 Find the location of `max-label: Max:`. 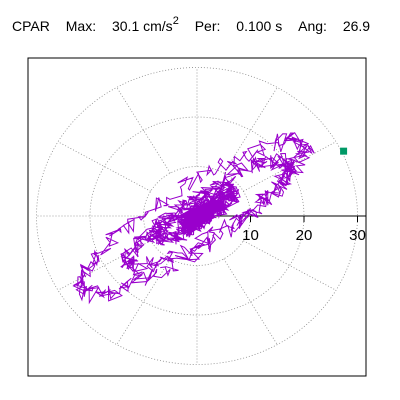

max-label: Max: is located at coordinates (81, 26).